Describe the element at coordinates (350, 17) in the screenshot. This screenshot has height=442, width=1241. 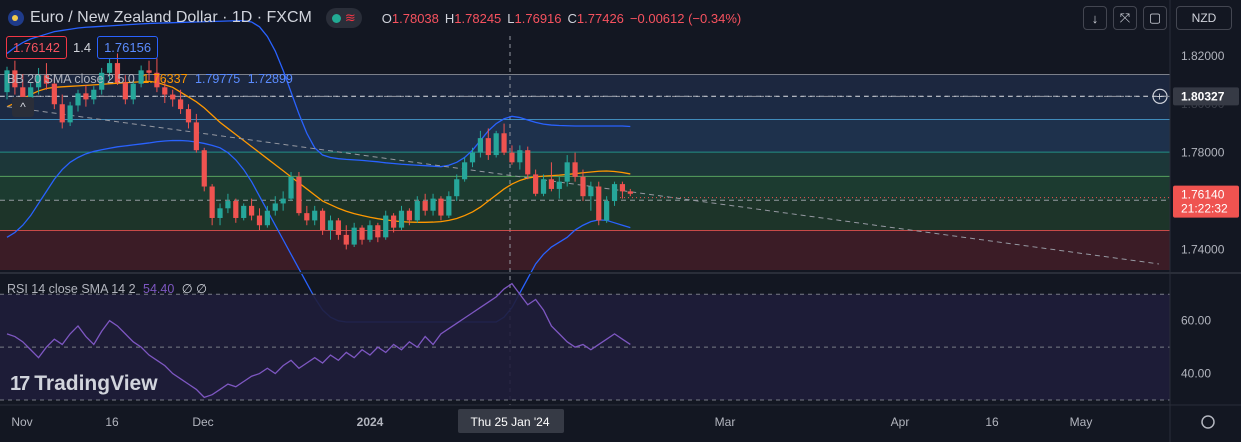
I see `wave-icon: ≋` at that location.